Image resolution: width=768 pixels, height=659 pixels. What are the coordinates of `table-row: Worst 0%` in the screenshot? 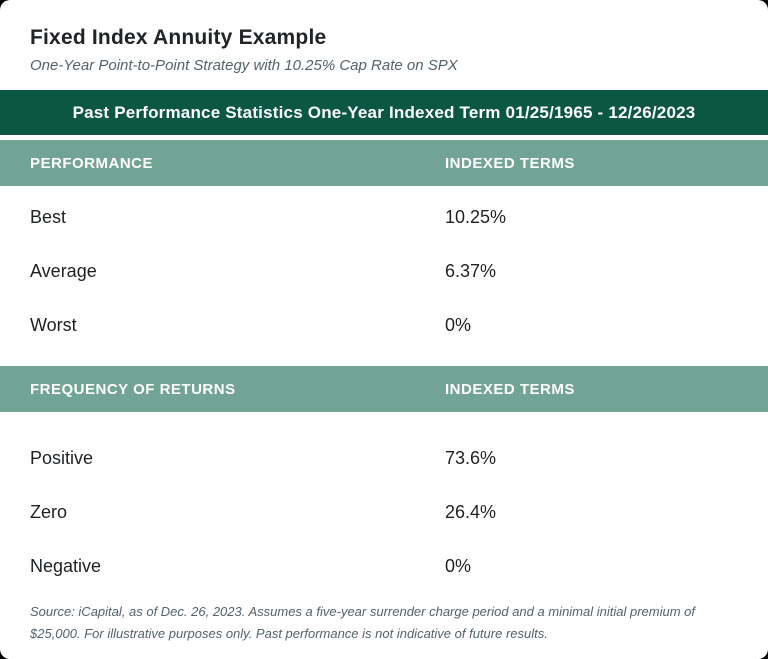 It's located at (384, 325).